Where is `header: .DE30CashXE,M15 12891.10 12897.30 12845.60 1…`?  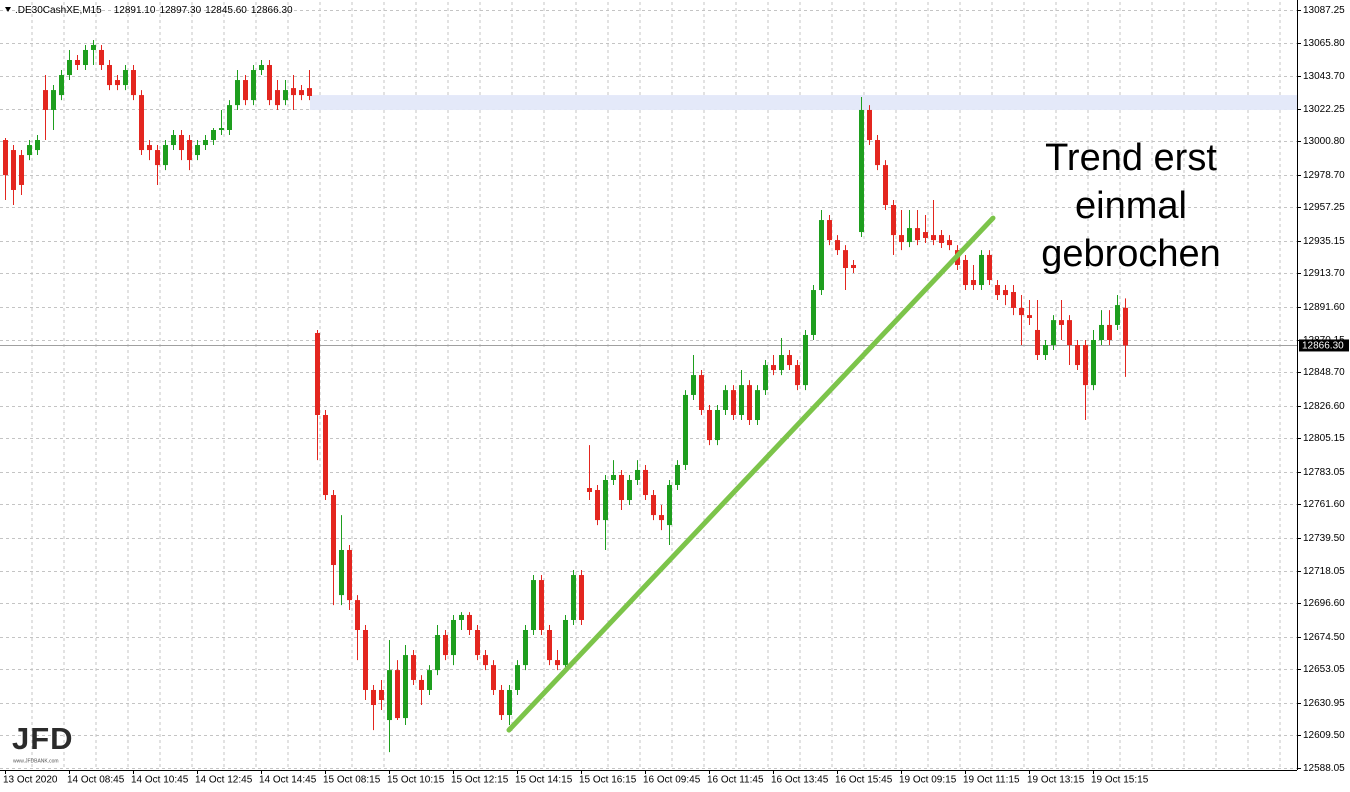
header: .DE30CashXE,M15 12891.10 12897.30 12845.60 1… is located at coordinates (154, 10).